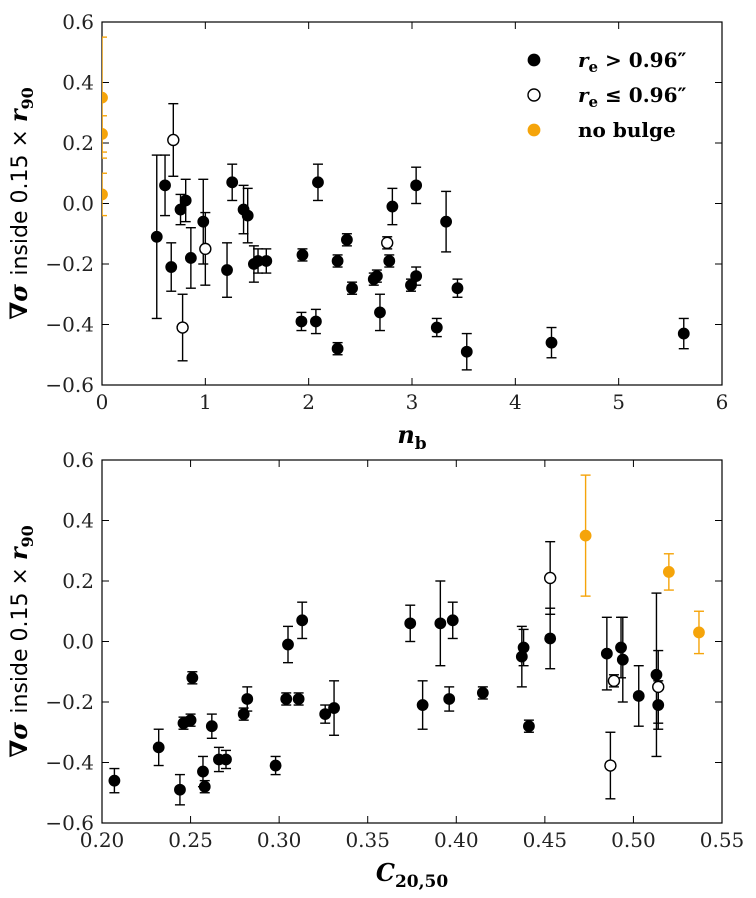 This screenshot has width=756, height=898. I want to click on legend-label: no bulge, so click(627, 130).